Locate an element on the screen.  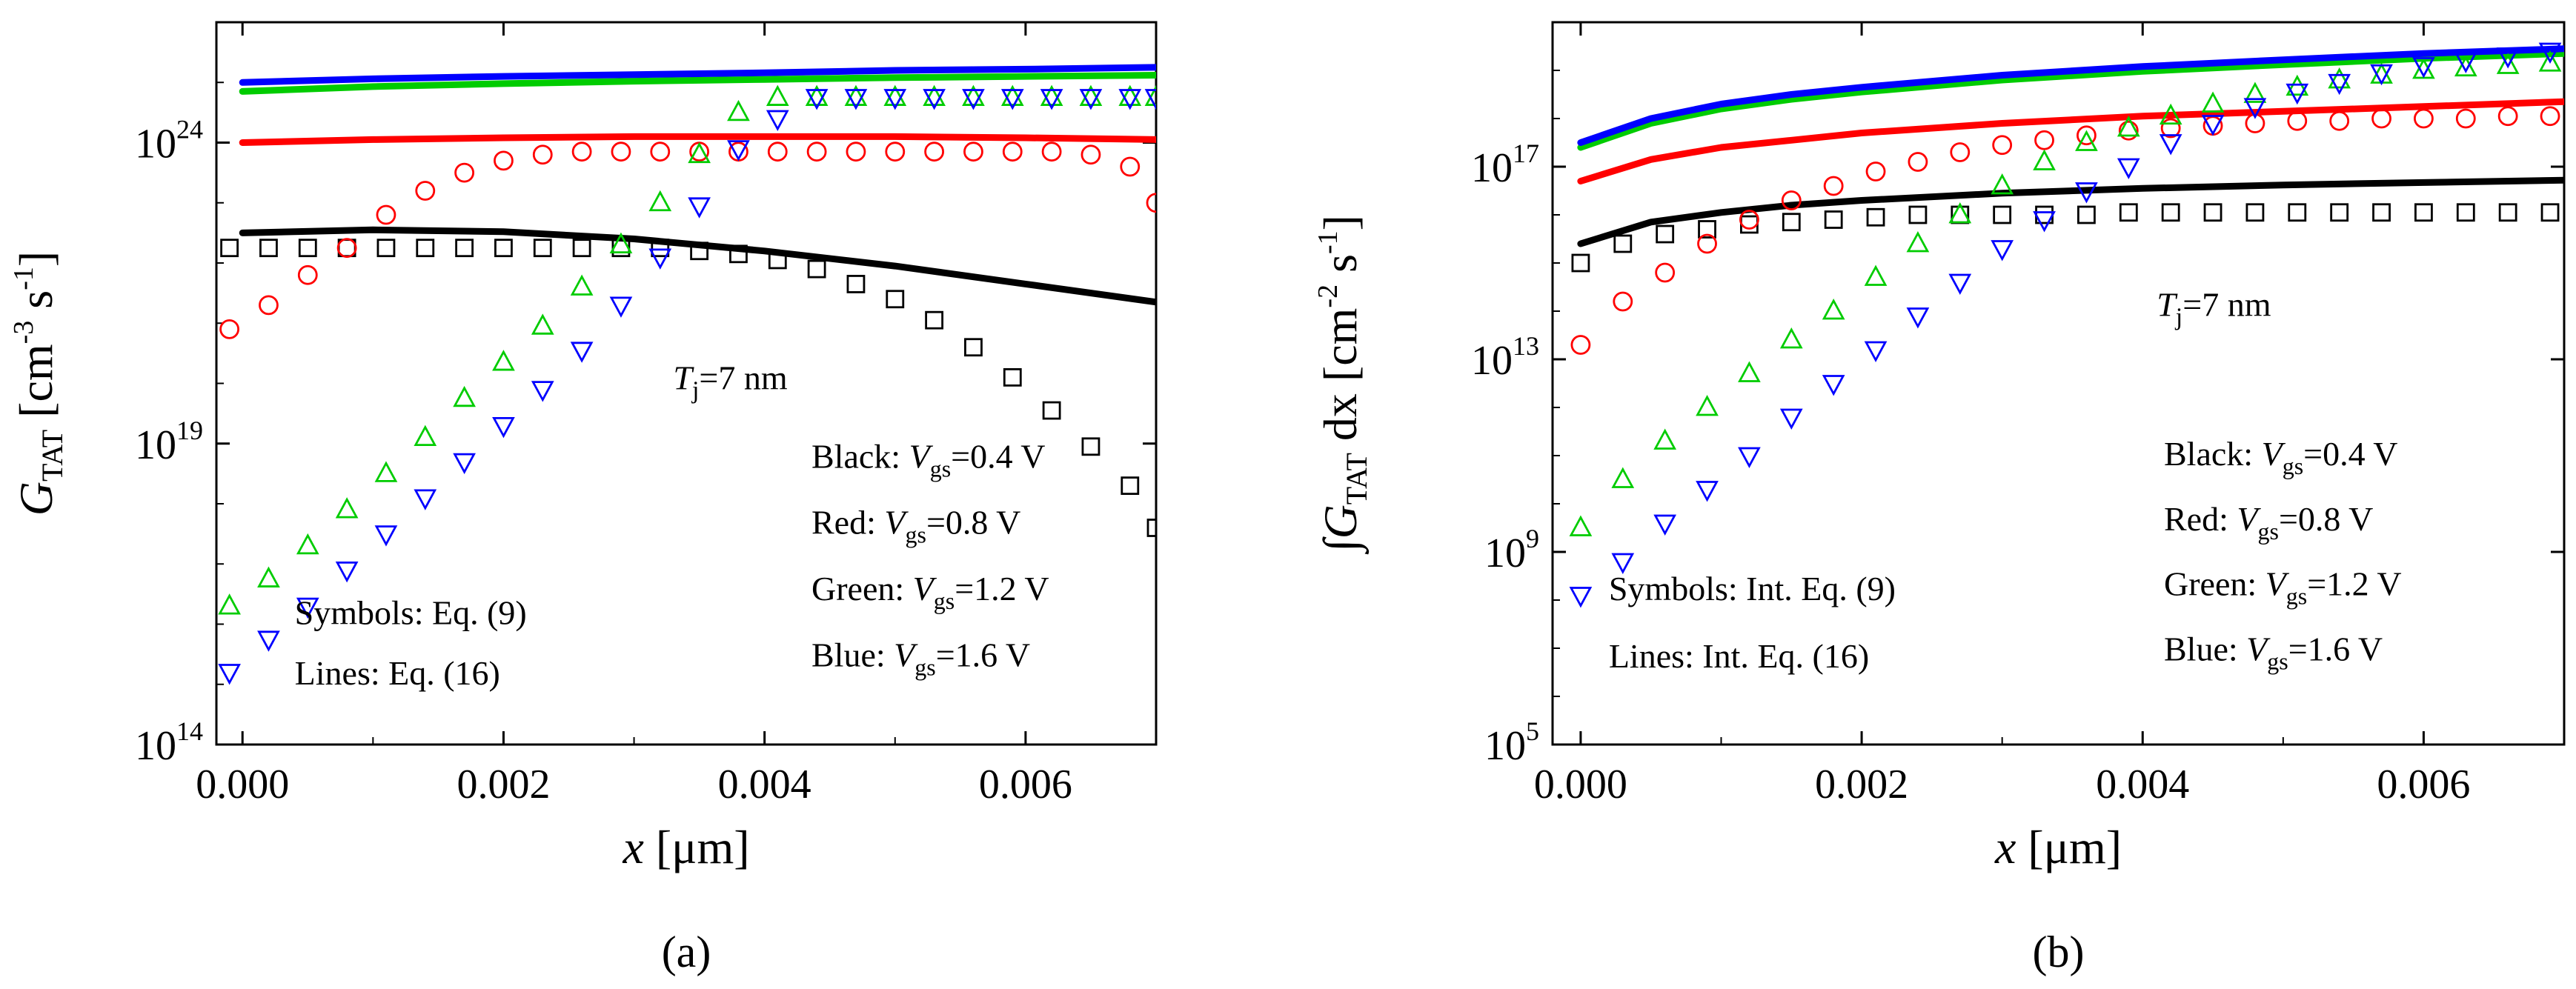
legend-entry: Green: Vgs=1.2 V is located at coordinates (930, 592).